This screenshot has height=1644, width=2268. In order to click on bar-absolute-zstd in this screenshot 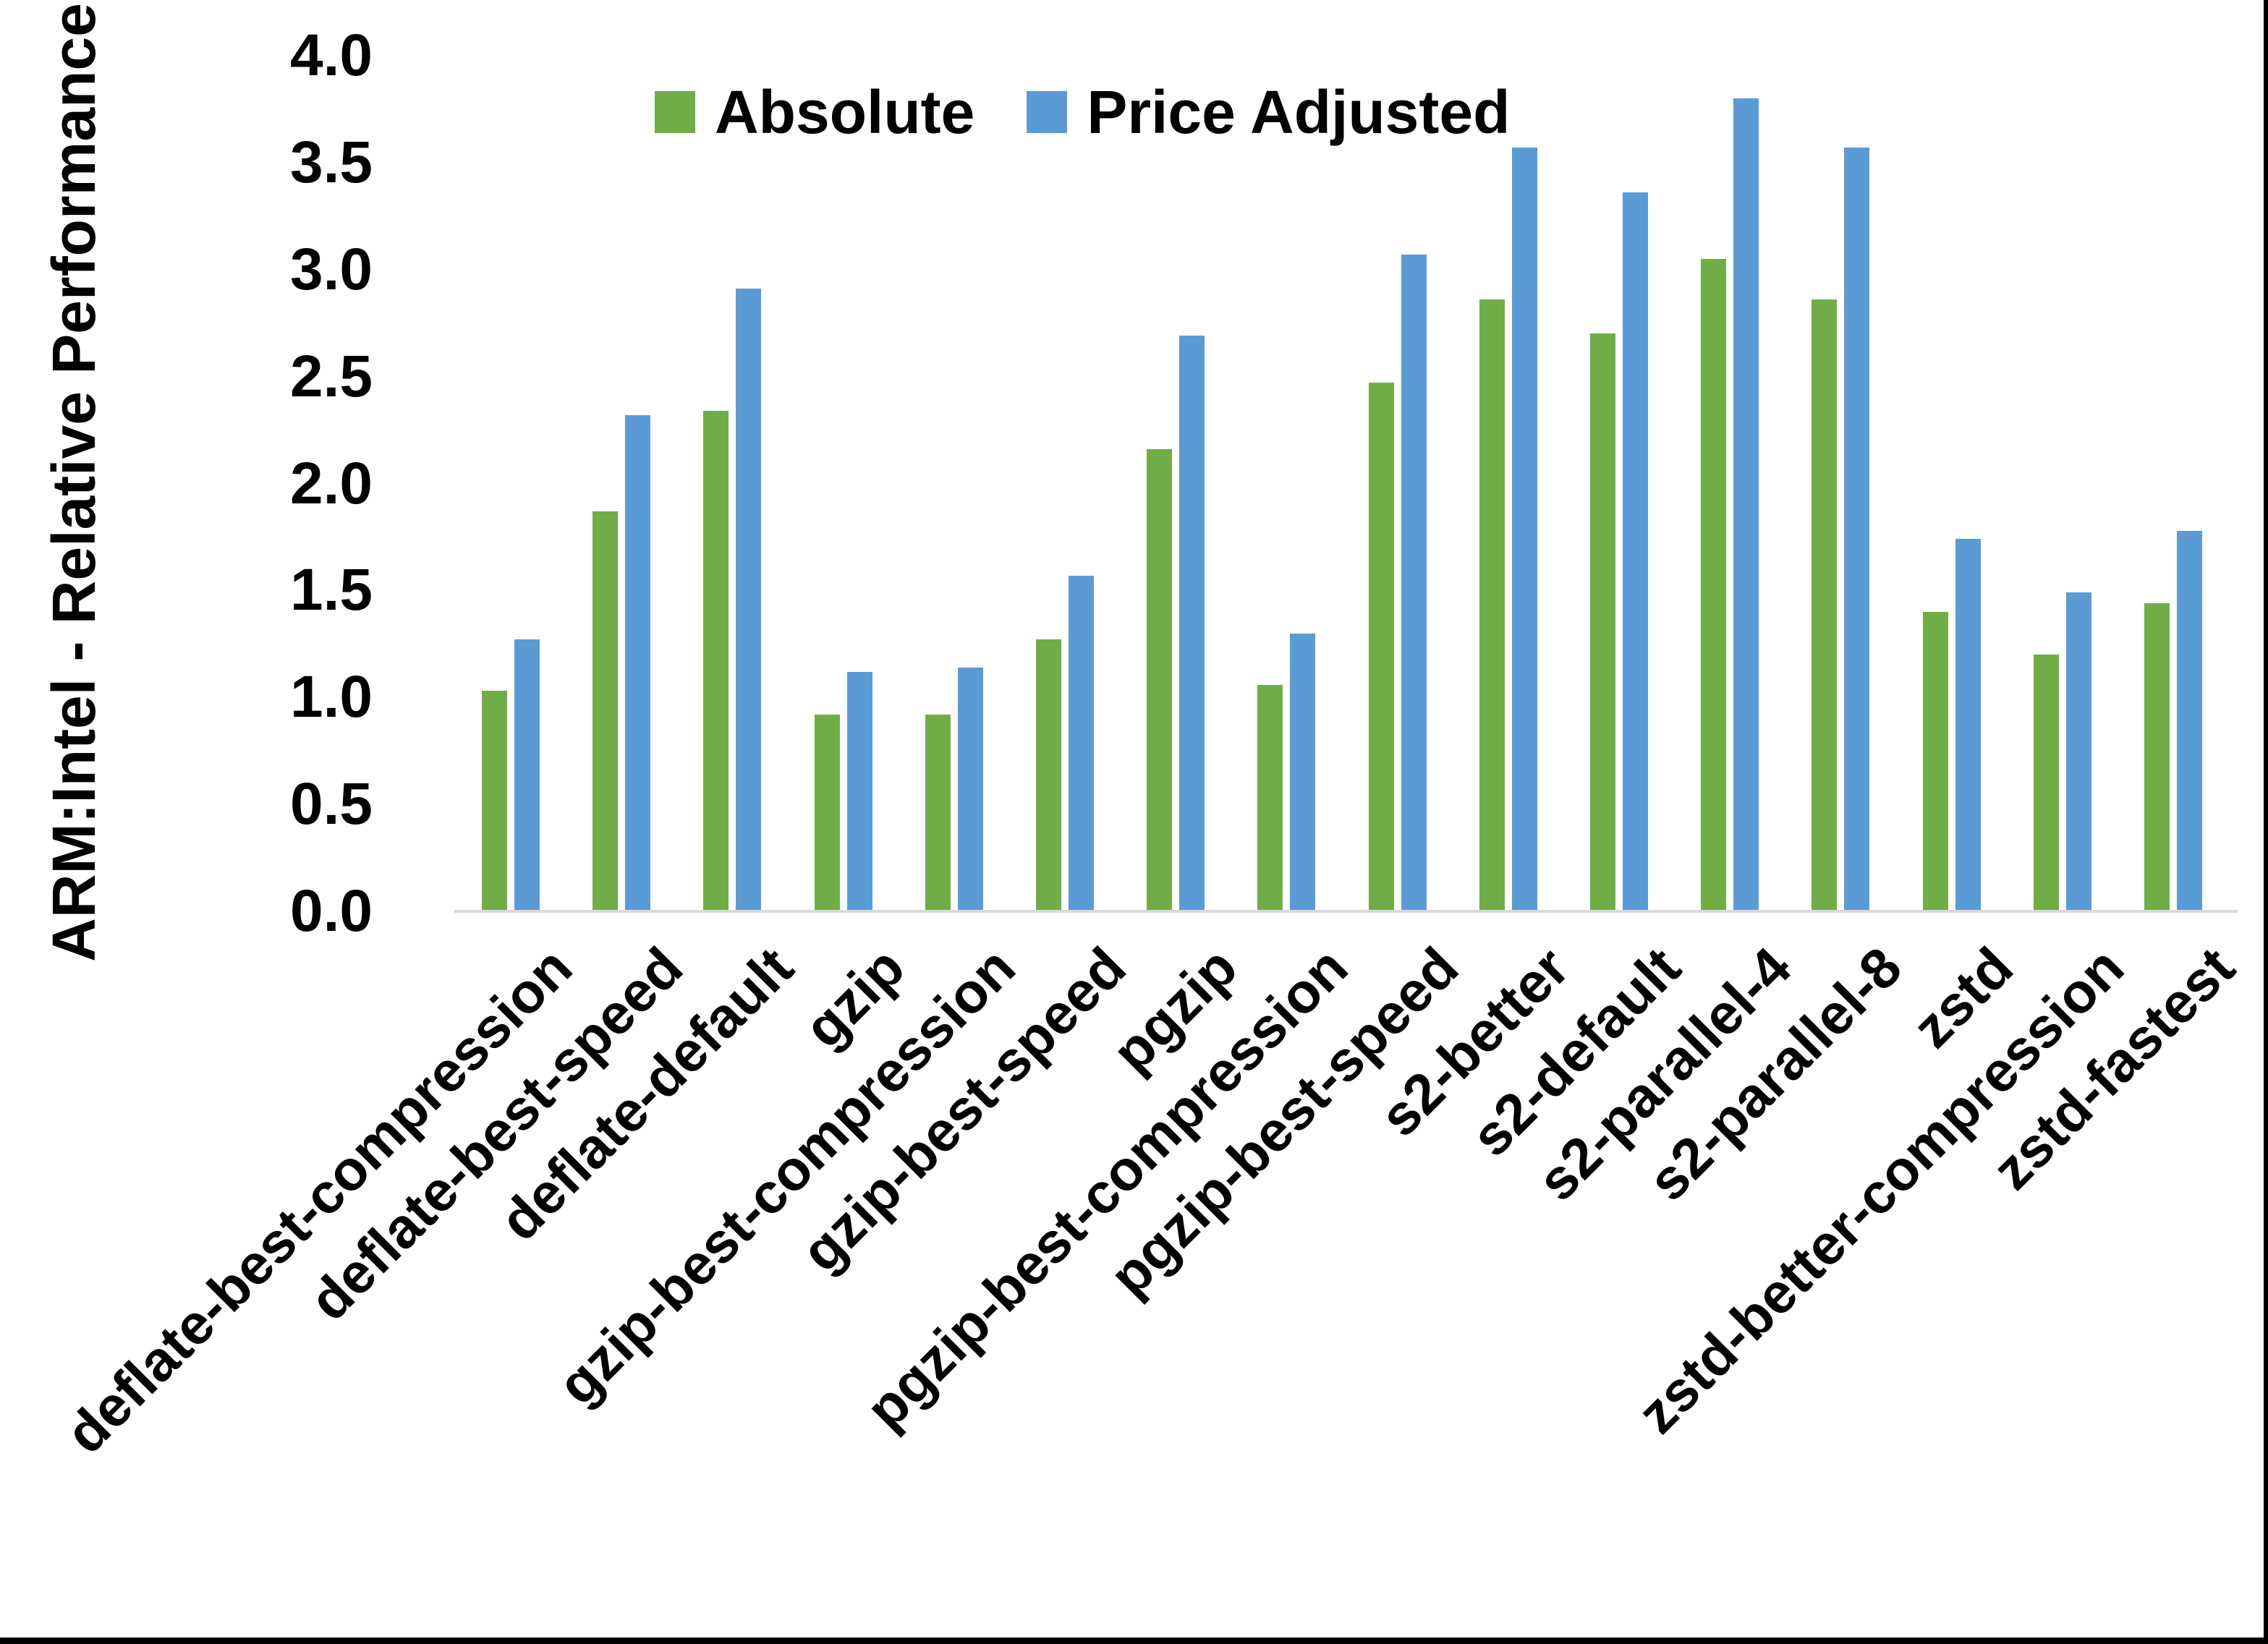, I will do `click(1935, 761)`.